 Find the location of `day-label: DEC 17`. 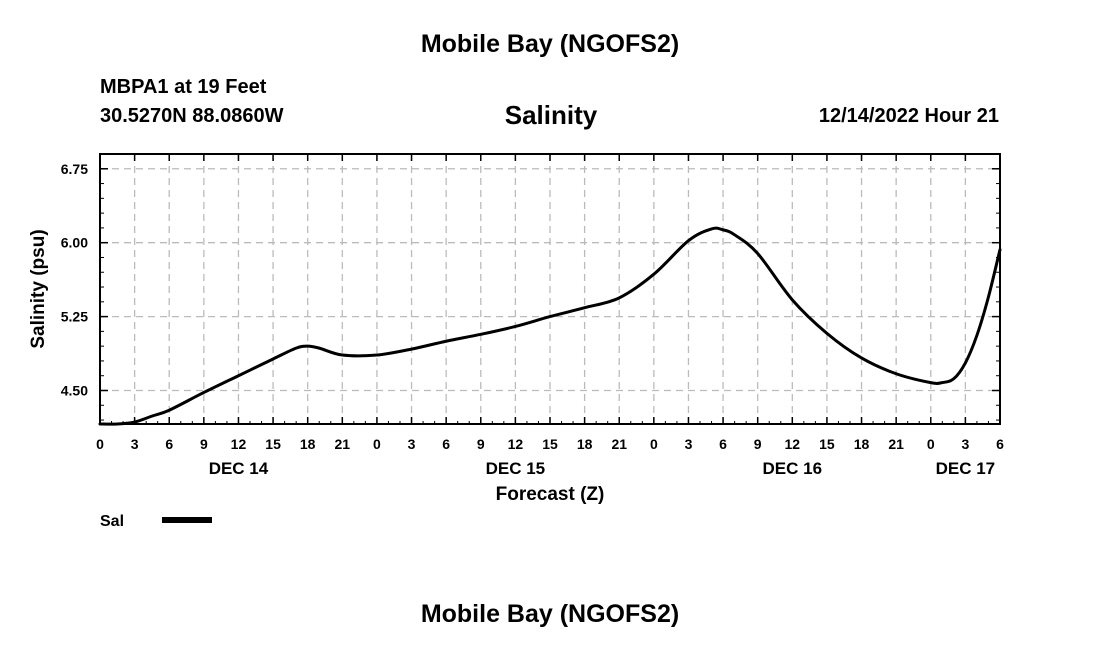

day-label: DEC 17 is located at coordinates (966, 468).